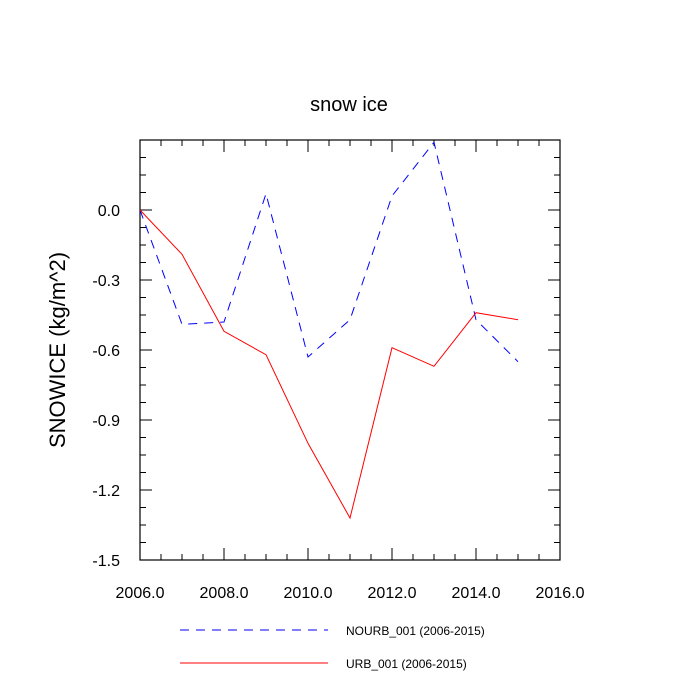 This screenshot has height=700, width=700. What do you see at coordinates (57, 350) in the screenshot?
I see `y-axis-label: SNOWICE (kg/m^2)` at bounding box center [57, 350].